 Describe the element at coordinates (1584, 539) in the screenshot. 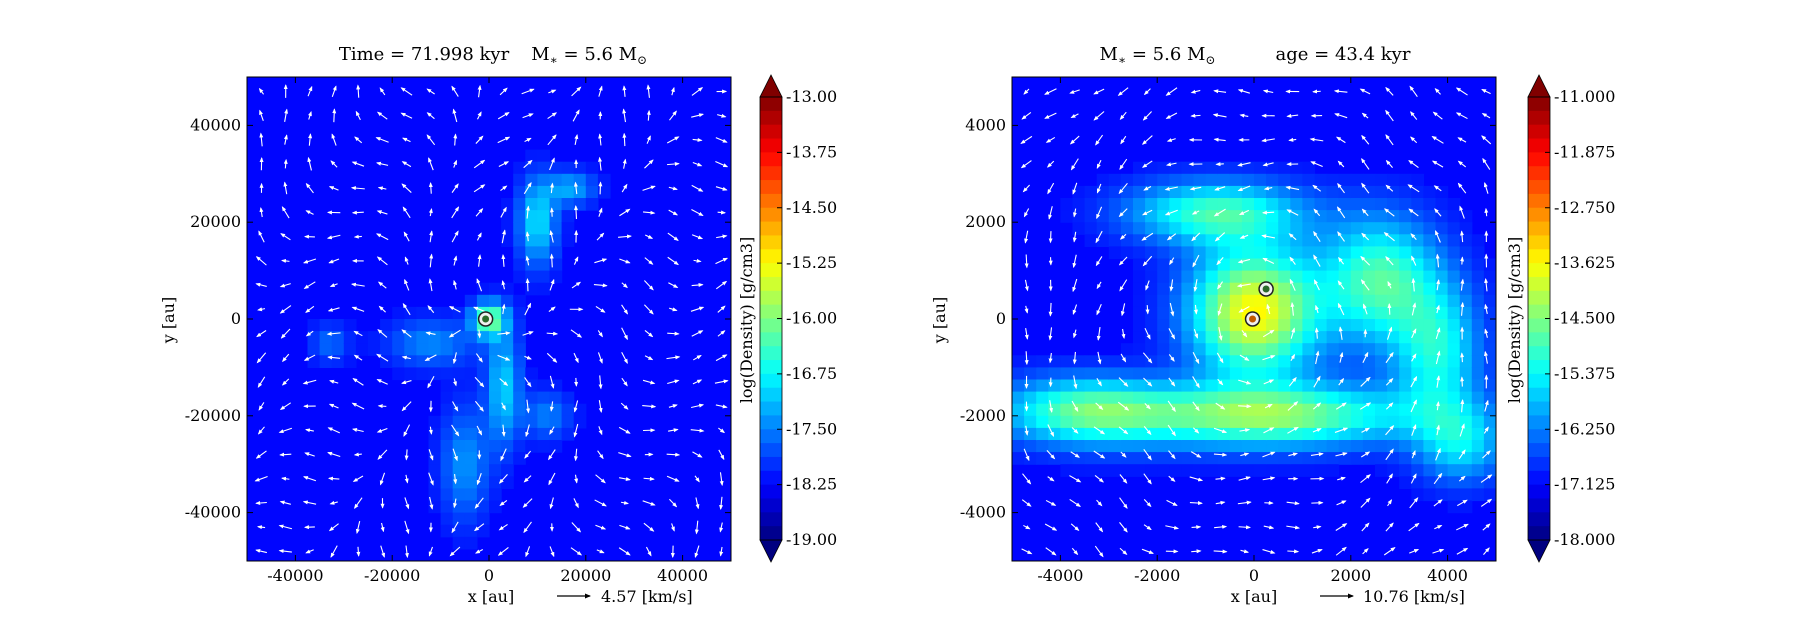

I see `colorbar-tick-label: -18.000` at that location.